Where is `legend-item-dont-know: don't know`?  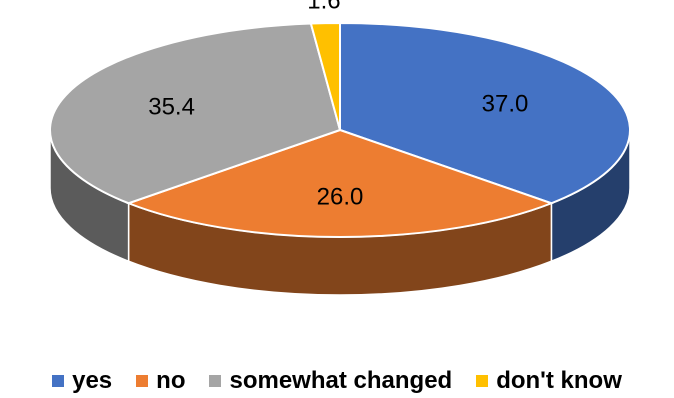
legend-item-dont-know: don't know is located at coordinates (549, 381).